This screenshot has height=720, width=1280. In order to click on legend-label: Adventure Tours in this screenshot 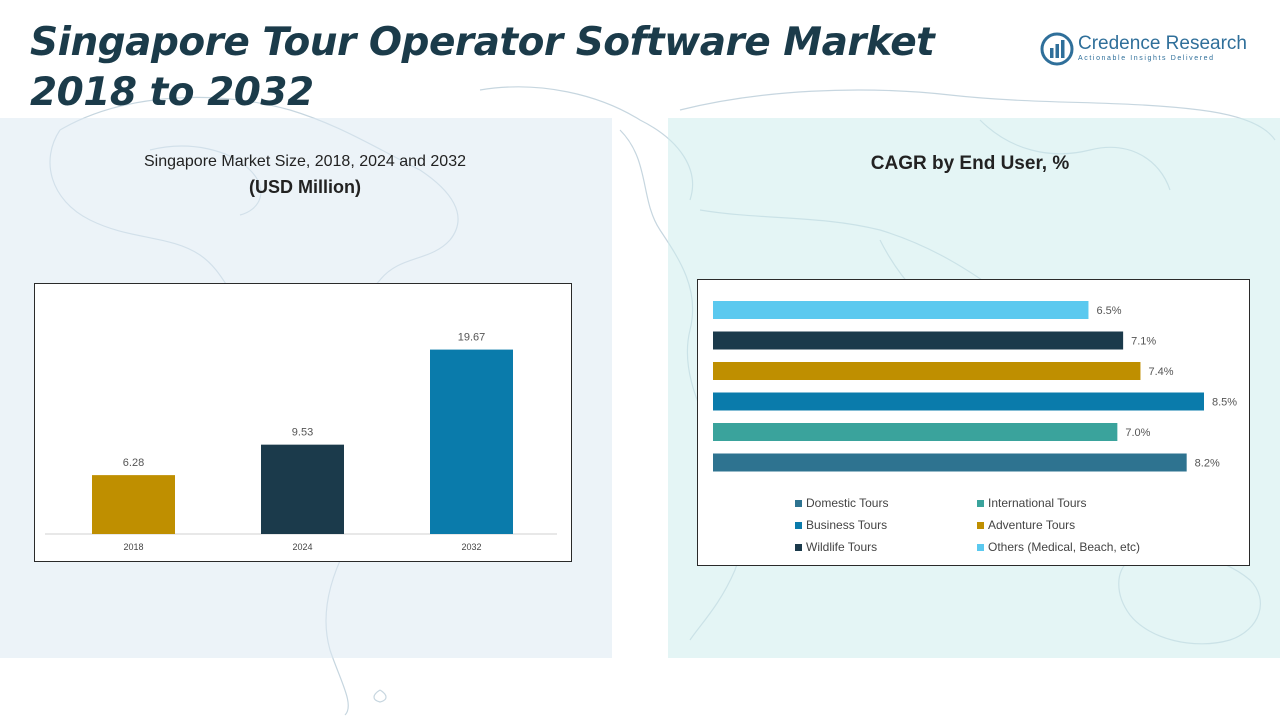, I will do `click(1032, 525)`.